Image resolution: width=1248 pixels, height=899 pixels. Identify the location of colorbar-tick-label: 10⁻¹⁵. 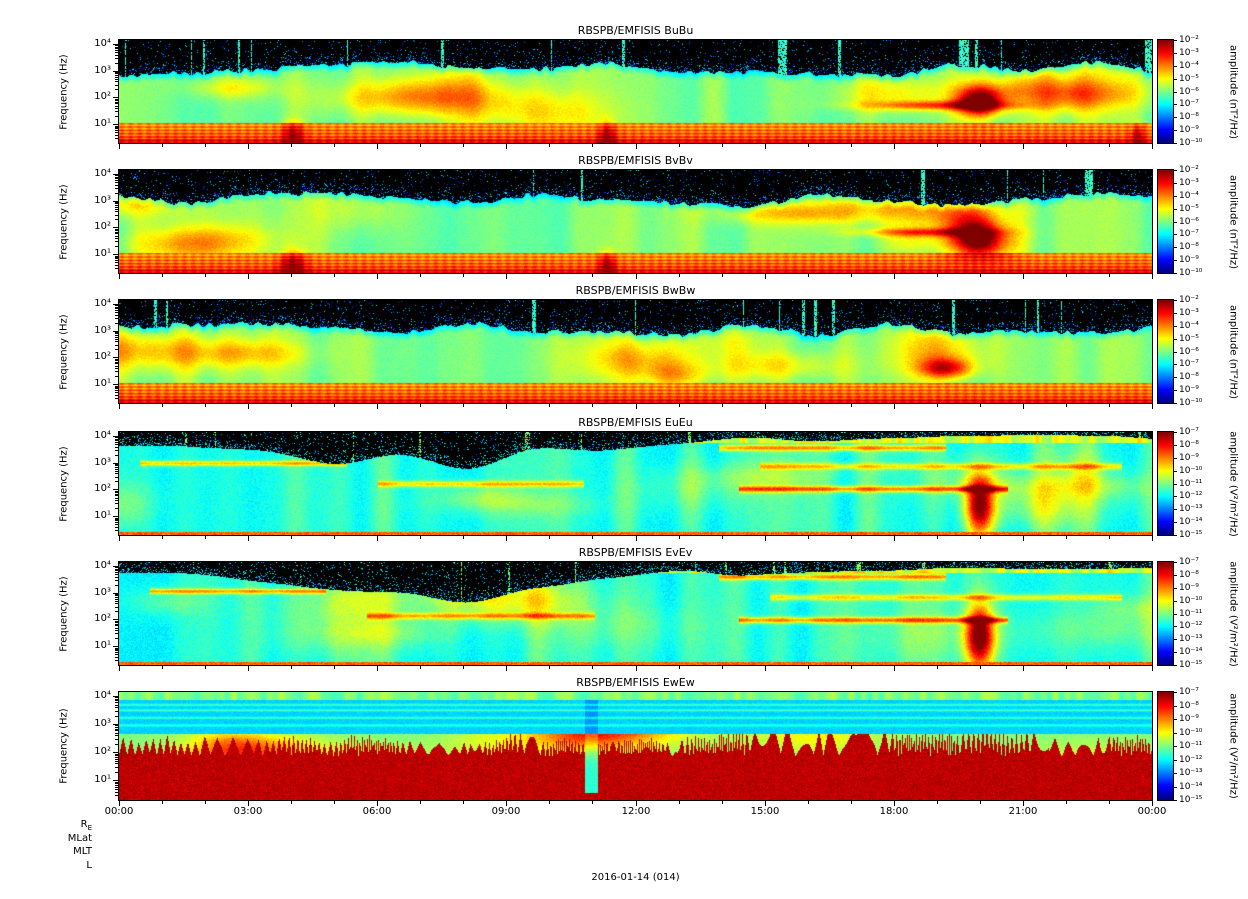
(1191, 535).